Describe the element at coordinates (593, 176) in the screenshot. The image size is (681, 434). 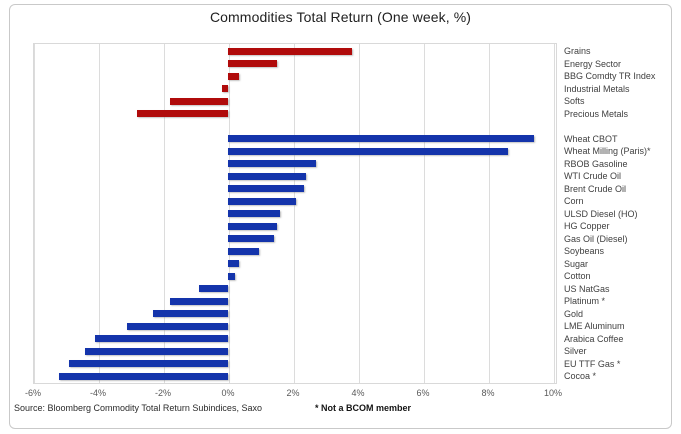
I see `bar-label-wti-crude-oil: WTI Crude Oil` at that location.